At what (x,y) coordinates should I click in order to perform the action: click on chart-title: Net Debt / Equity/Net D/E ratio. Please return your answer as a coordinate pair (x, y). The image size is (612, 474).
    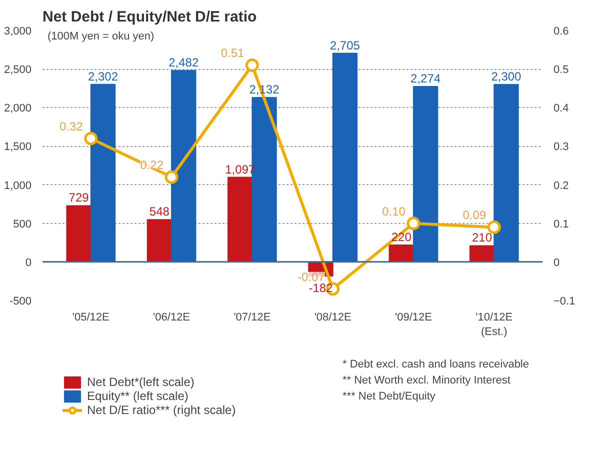
    Looking at the image, I should click on (149, 17).